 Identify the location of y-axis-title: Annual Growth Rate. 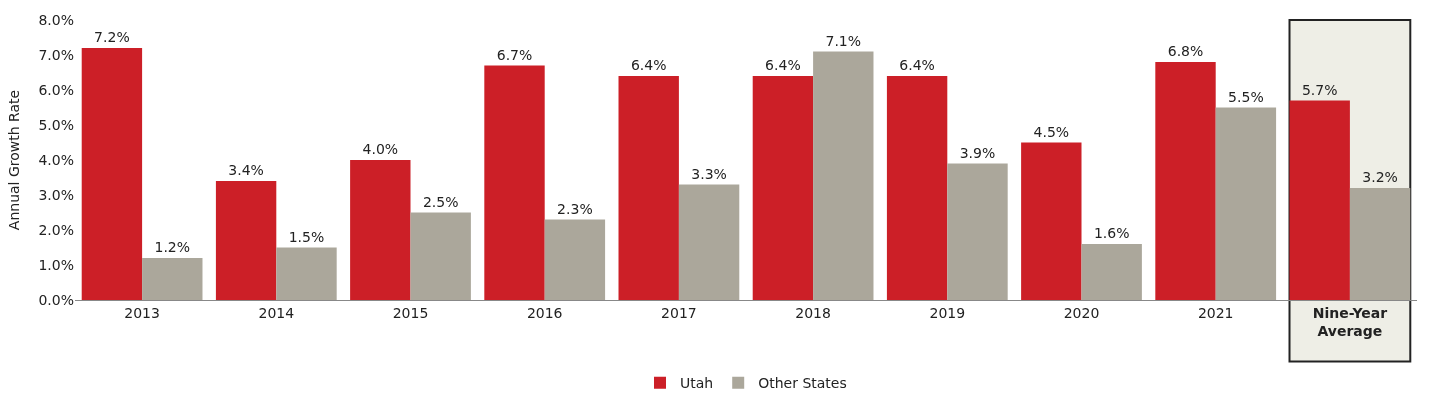
(14, 160).